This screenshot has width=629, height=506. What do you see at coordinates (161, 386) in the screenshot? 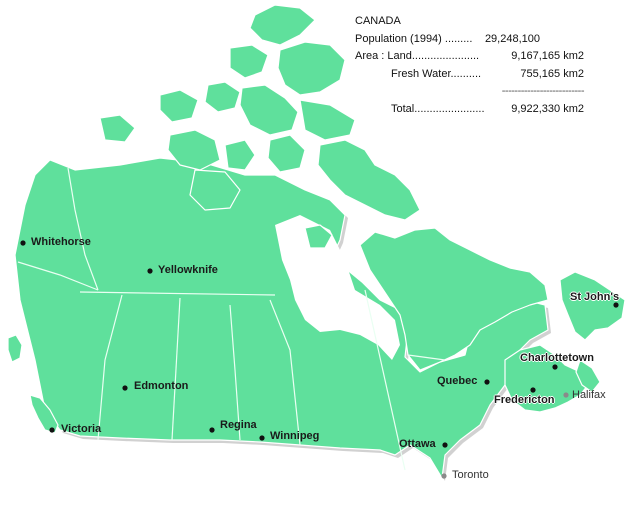
I see `city-label-edmonton: Edmonton` at bounding box center [161, 386].